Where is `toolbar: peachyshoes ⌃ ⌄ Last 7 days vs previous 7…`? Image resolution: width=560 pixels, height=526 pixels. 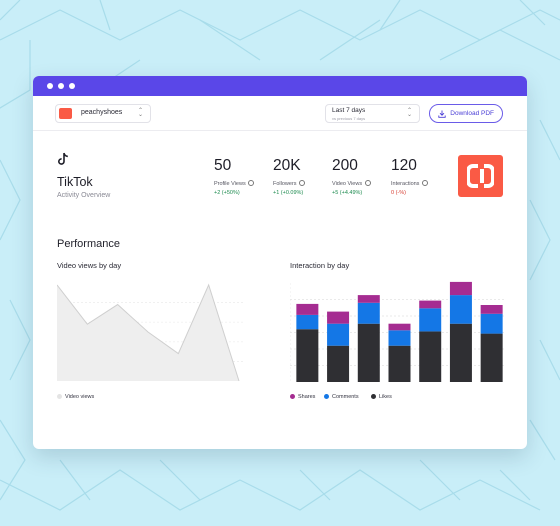 toolbar: peachyshoes ⌃ ⌄ Last 7 days vs previous 7… is located at coordinates (280, 113).